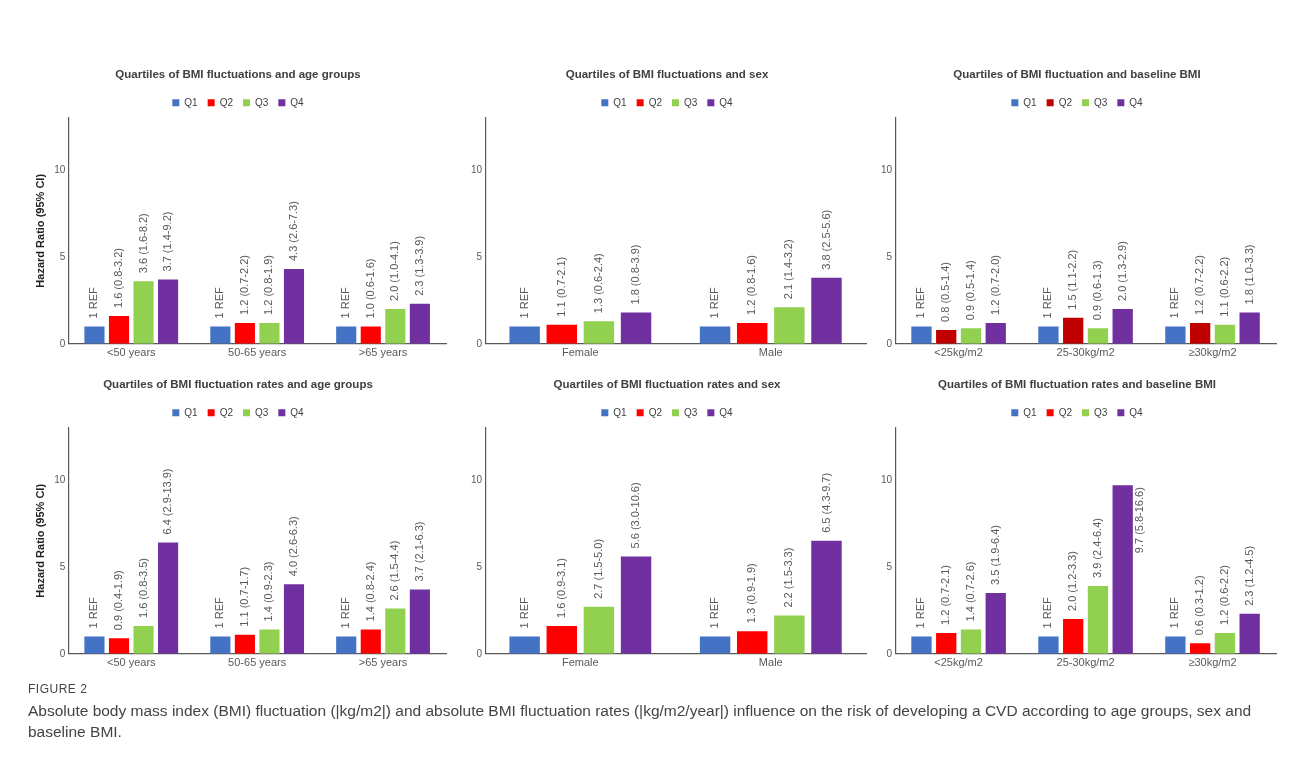 The image size is (1290, 779). I want to click on data-label: 1.2 (0.8-1.6), so click(751, 285).